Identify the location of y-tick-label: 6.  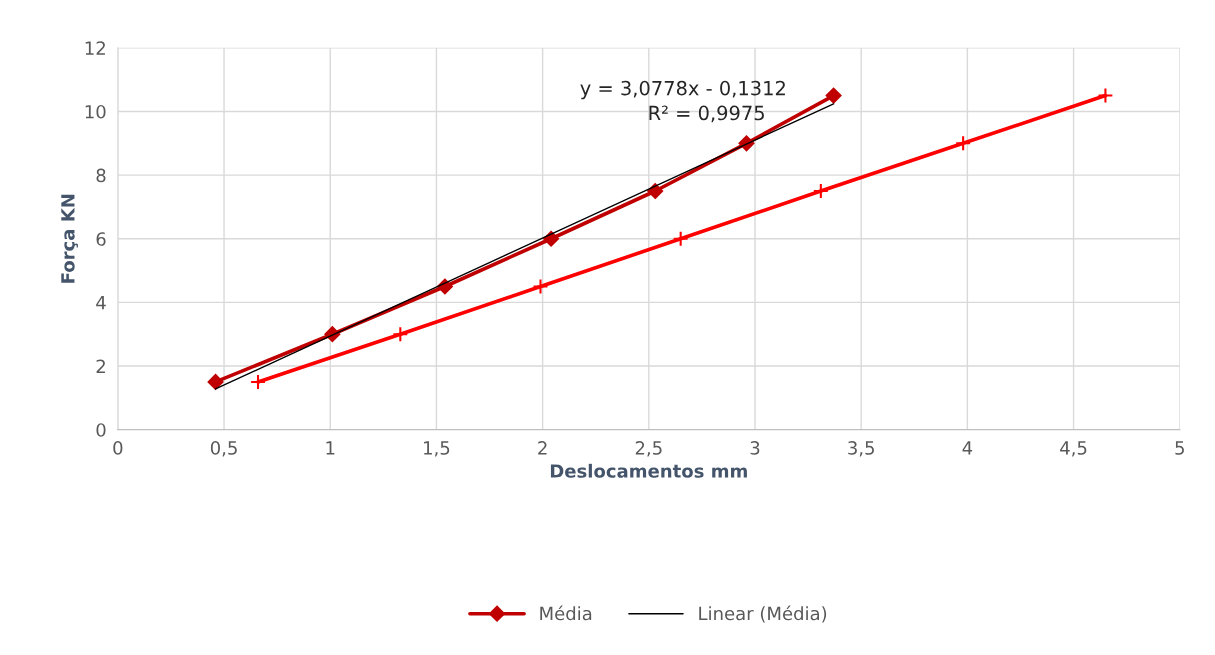
(101, 239).